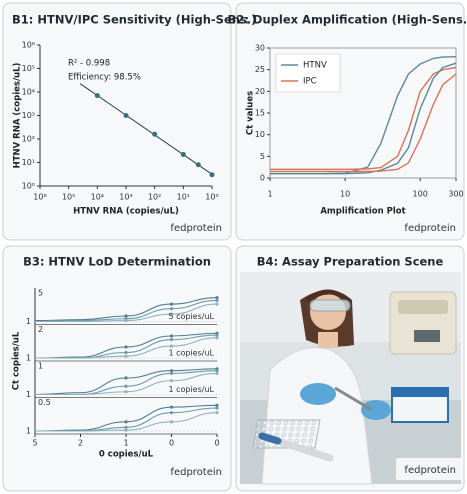 This screenshot has width=467, height=494. Describe the element at coordinates (345, 194) in the screenshot. I see `x-tick-label: 10` at that location.